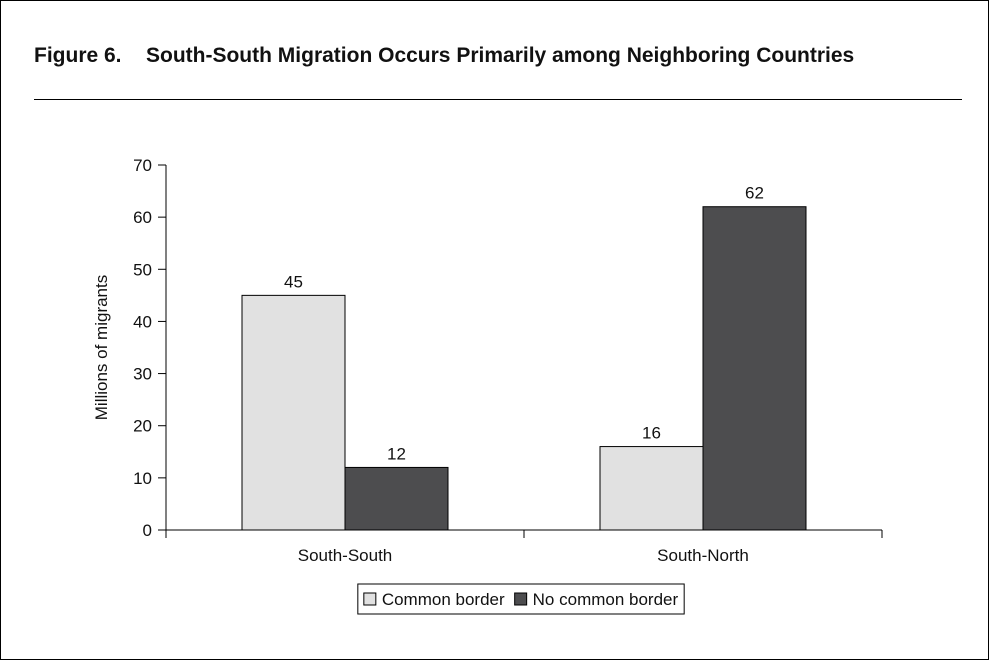 The height and width of the screenshot is (660, 991). What do you see at coordinates (142, 165) in the screenshot?
I see `y-tick-label: 70` at bounding box center [142, 165].